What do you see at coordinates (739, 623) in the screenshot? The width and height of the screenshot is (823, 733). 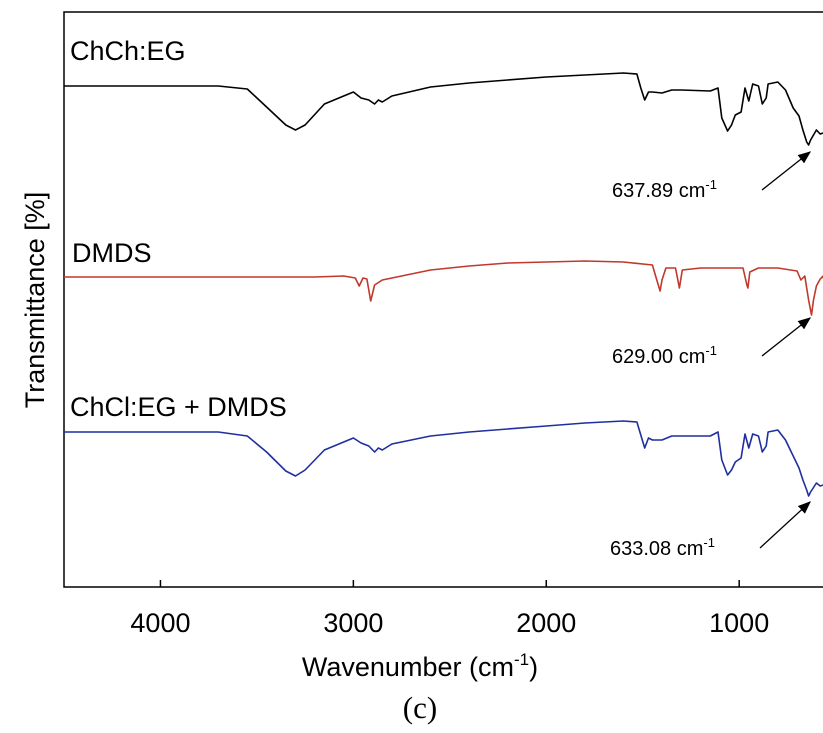 I see `x-tick-label: 1000` at bounding box center [739, 623].